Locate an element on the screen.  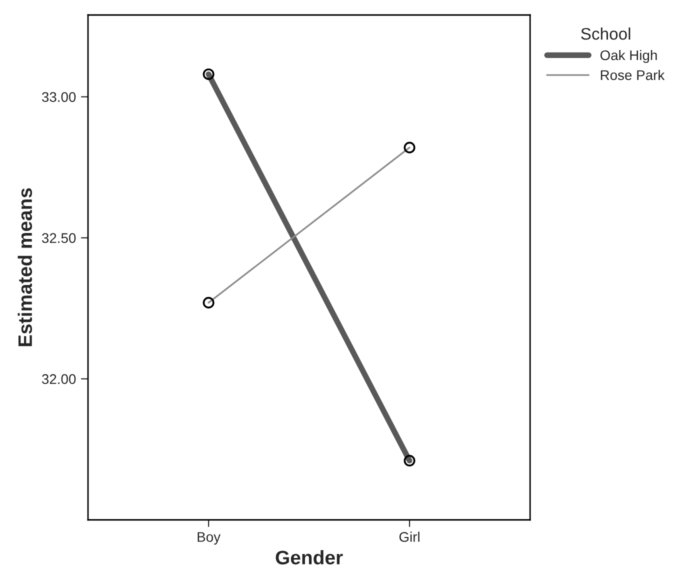
legend-label: Oak High is located at coordinates (628, 56).